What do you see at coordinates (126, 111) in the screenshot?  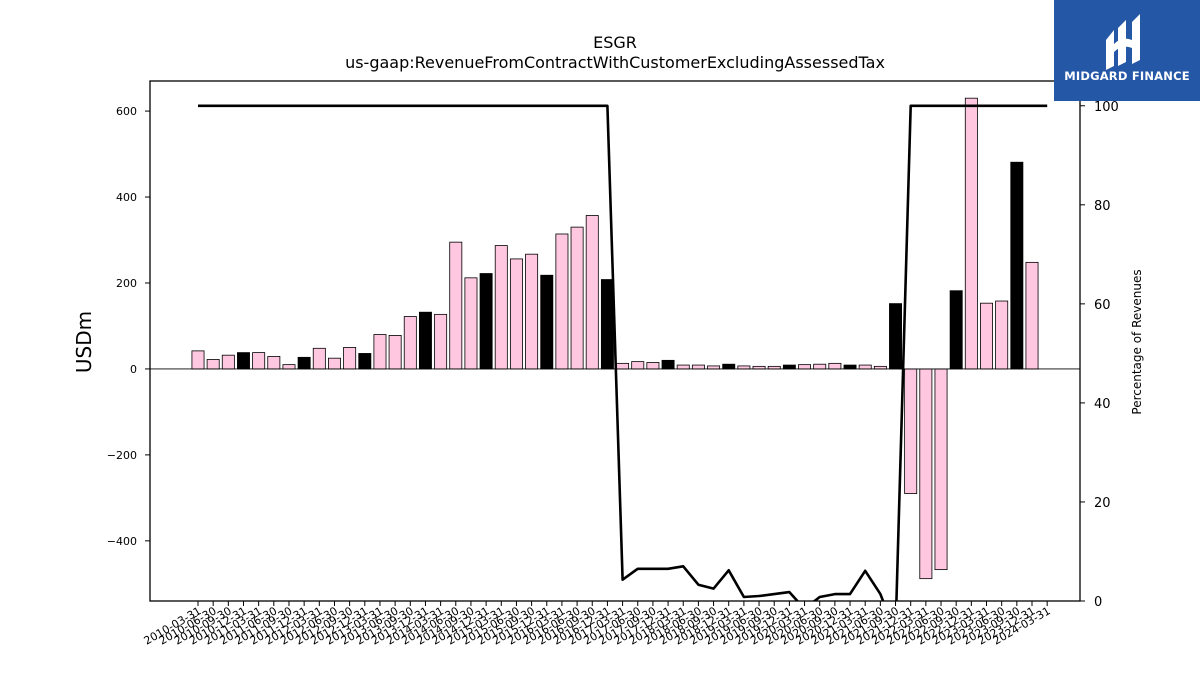 I see `y-tick-label: 600` at bounding box center [126, 111].